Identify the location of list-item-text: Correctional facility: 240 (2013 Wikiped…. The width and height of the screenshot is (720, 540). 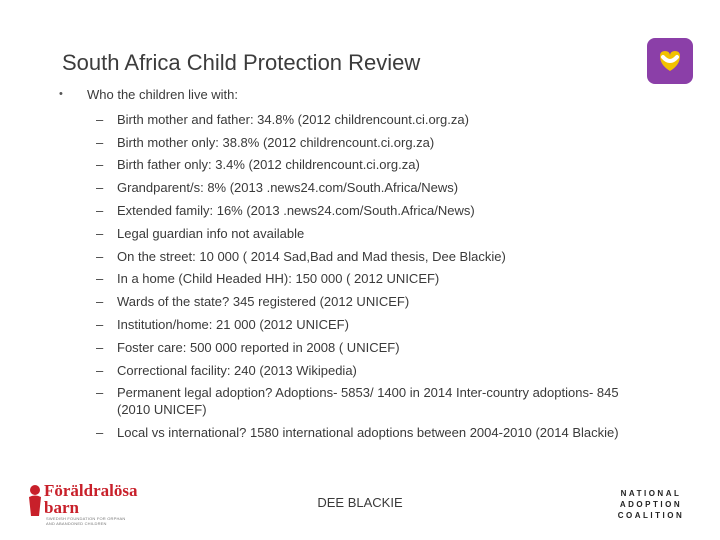
(237, 370).